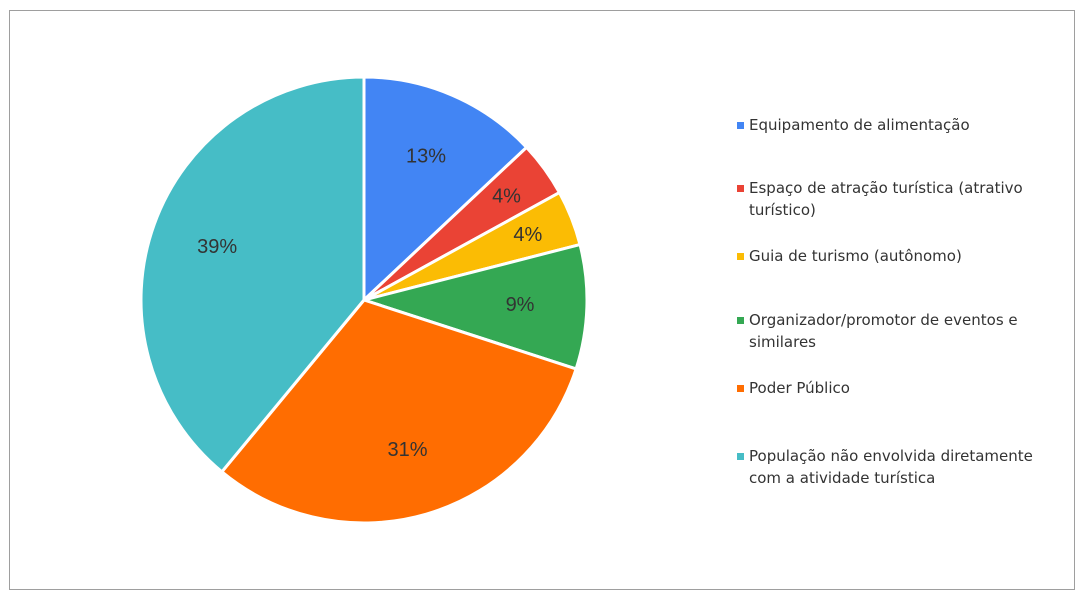 The height and width of the screenshot is (590, 1082). What do you see at coordinates (475, 307) in the screenshot?
I see `pie-slice-organizador-promotor-de-eventos-e-similares` at bounding box center [475, 307].